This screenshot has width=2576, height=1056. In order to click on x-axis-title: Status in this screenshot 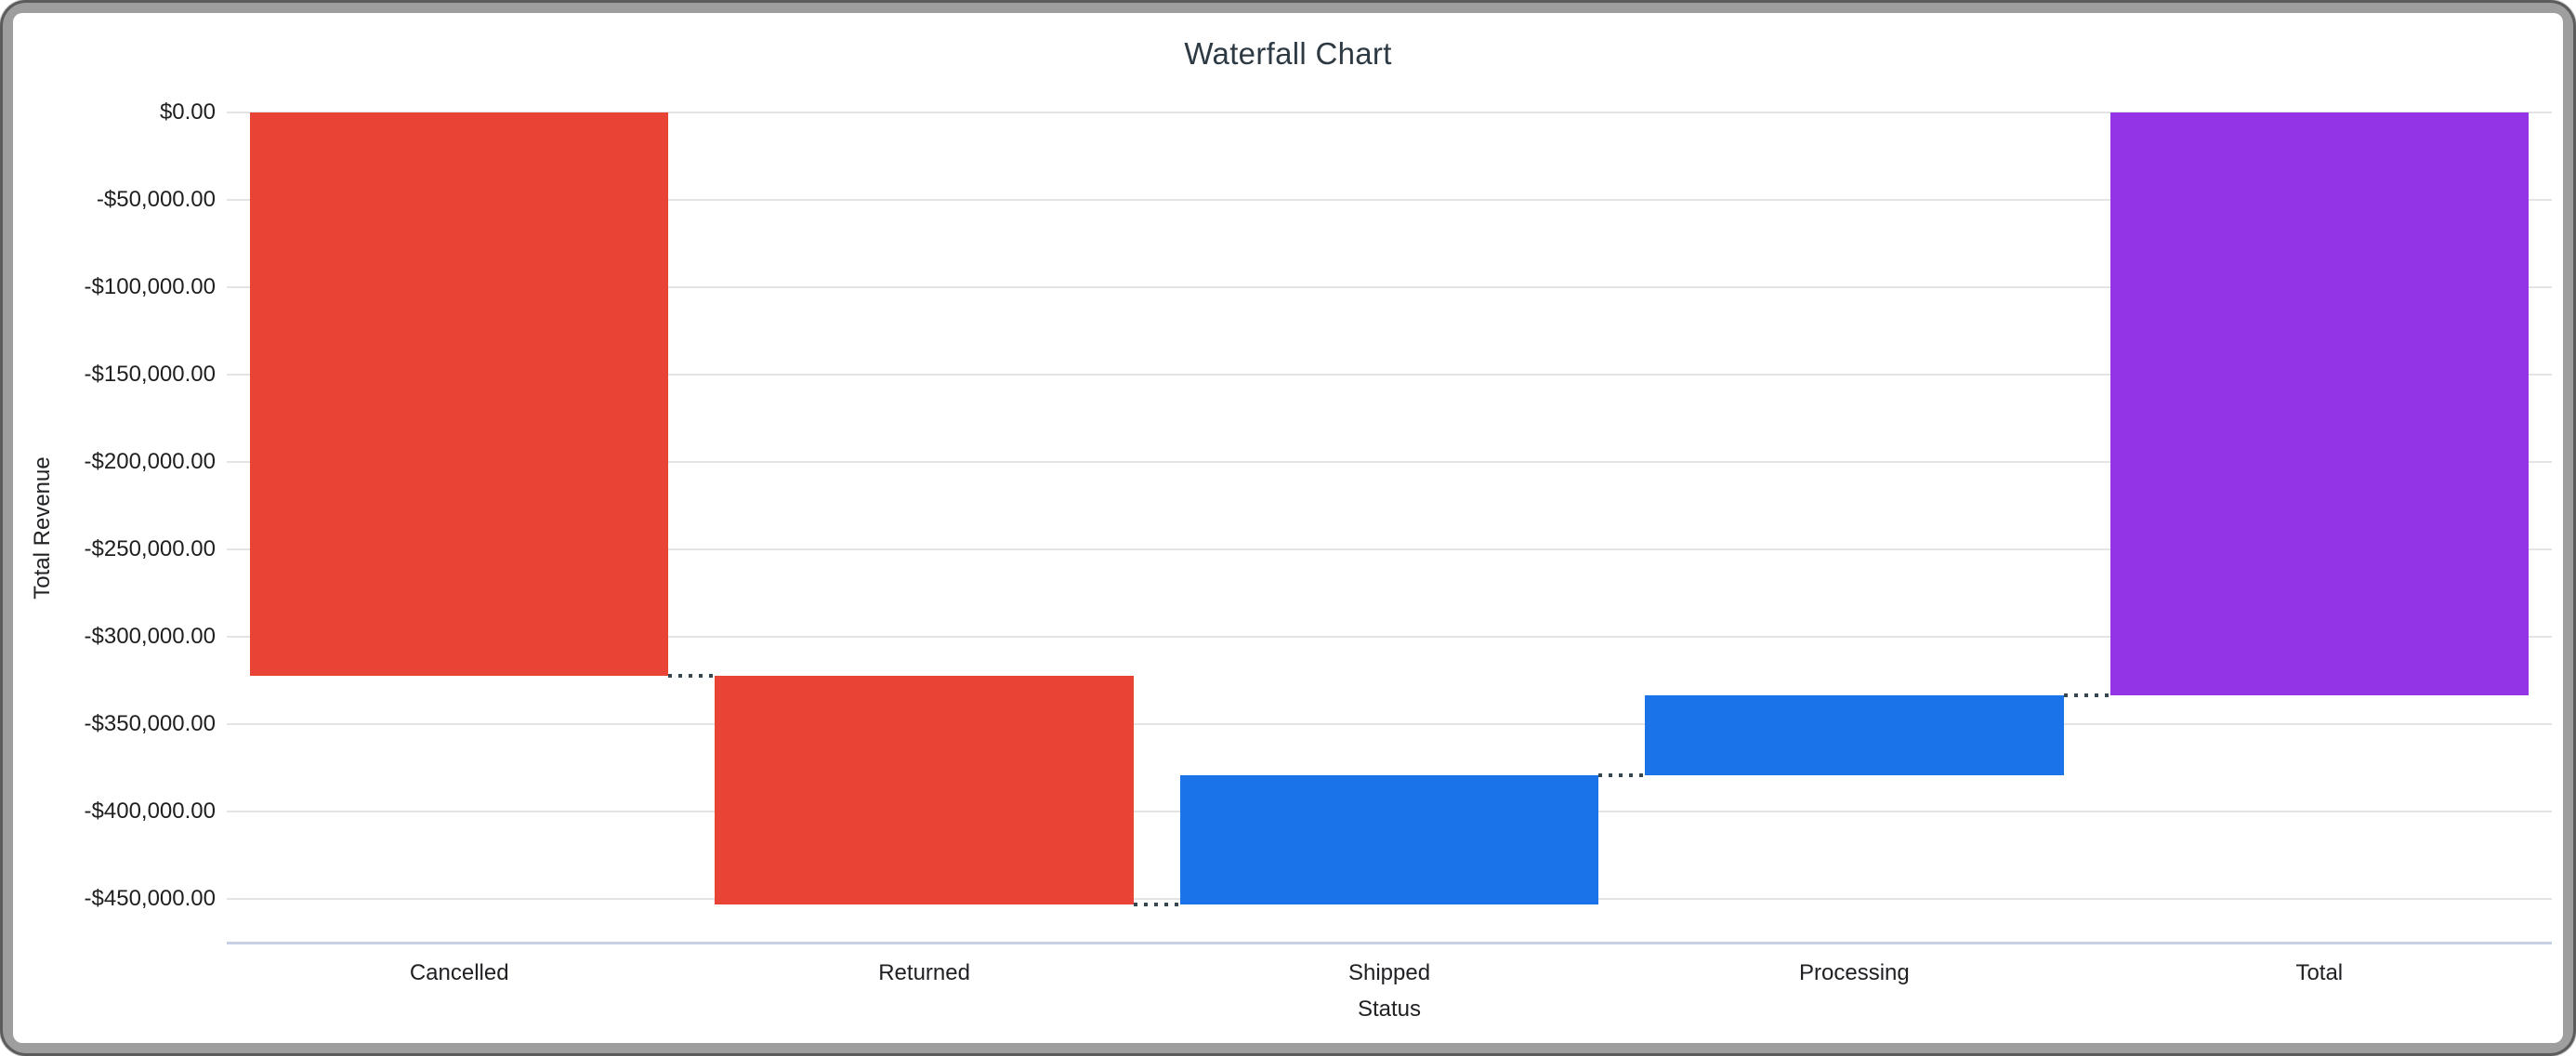, I will do `click(1389, 1009)`.